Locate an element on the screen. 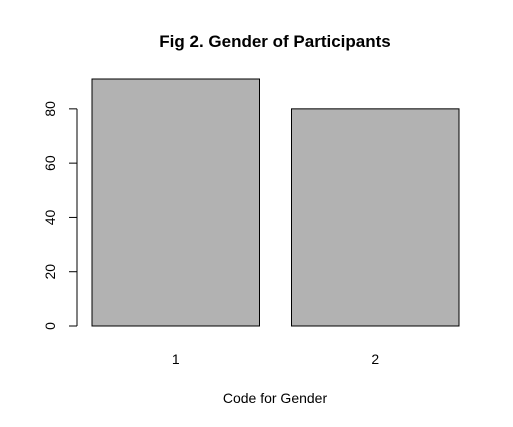  y-tick-label: 20 is located at coordinates (50, 272).